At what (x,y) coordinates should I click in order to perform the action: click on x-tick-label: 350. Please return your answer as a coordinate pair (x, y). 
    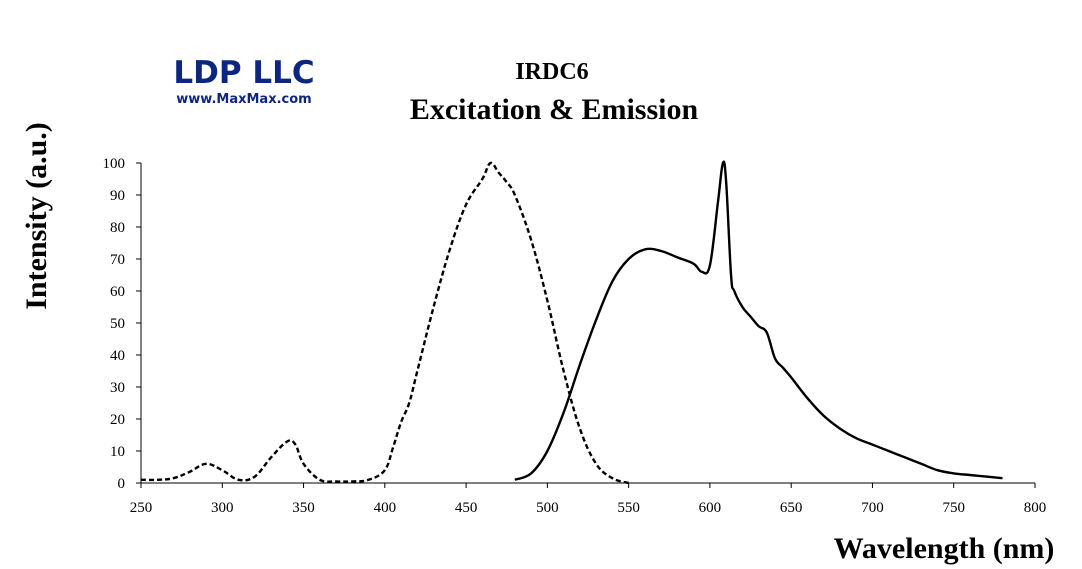
    Looking at the image, I should click on (303, 508).